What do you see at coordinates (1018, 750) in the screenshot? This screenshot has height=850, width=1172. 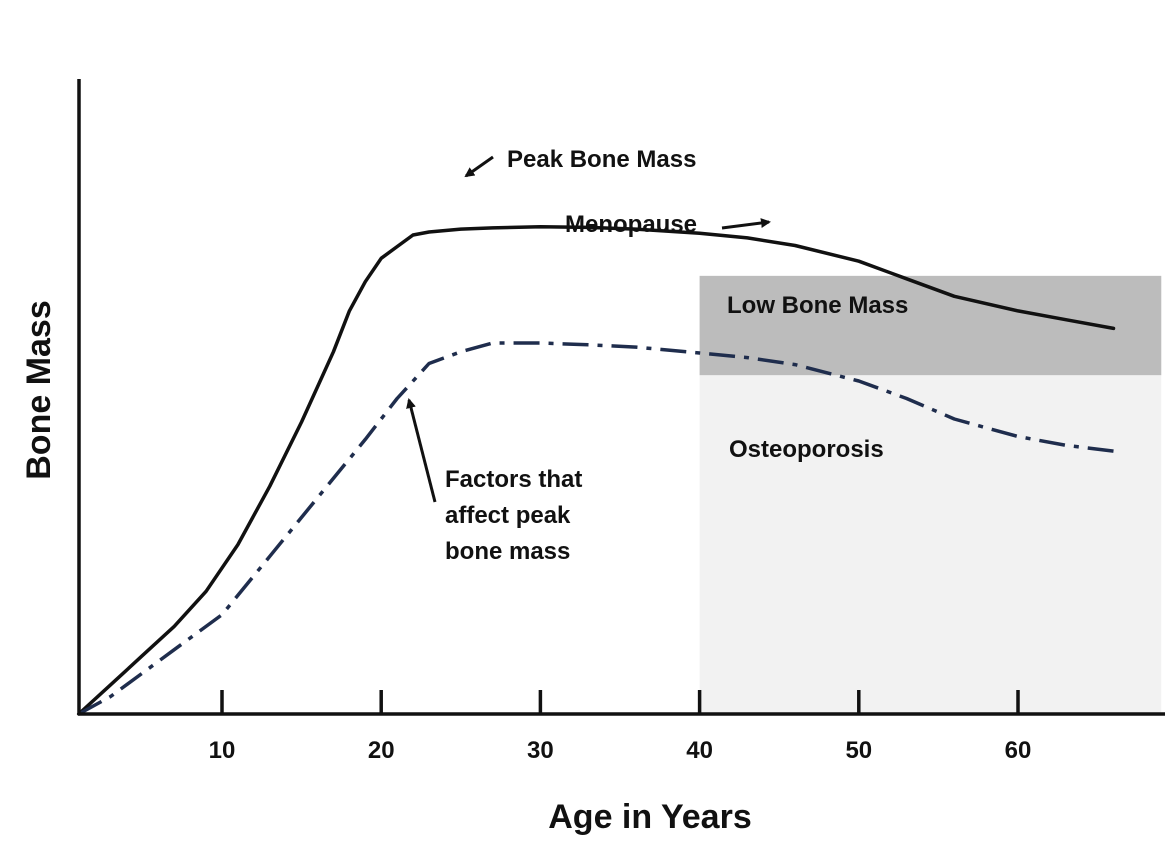 I see `x-tick-label: 60` at bounding box center [1018, 750].